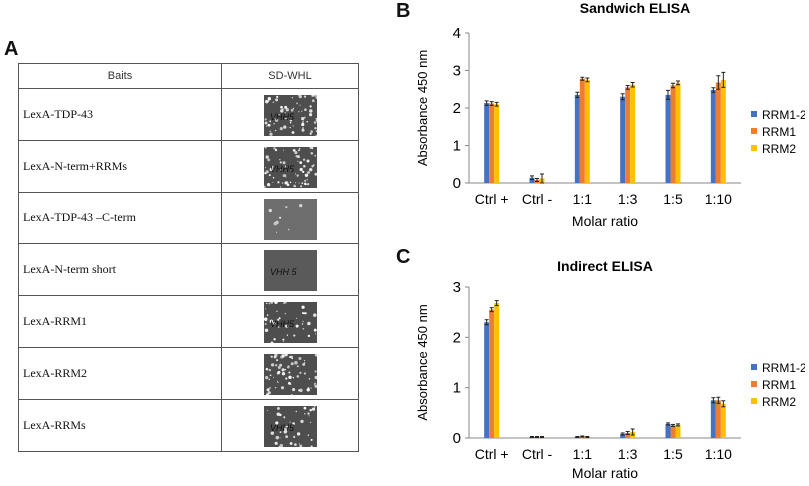 Image resolution: width=809 pixels, height=486 pixels. I want to click on yeast-plate-image: VHH 5, so click(290, 271).